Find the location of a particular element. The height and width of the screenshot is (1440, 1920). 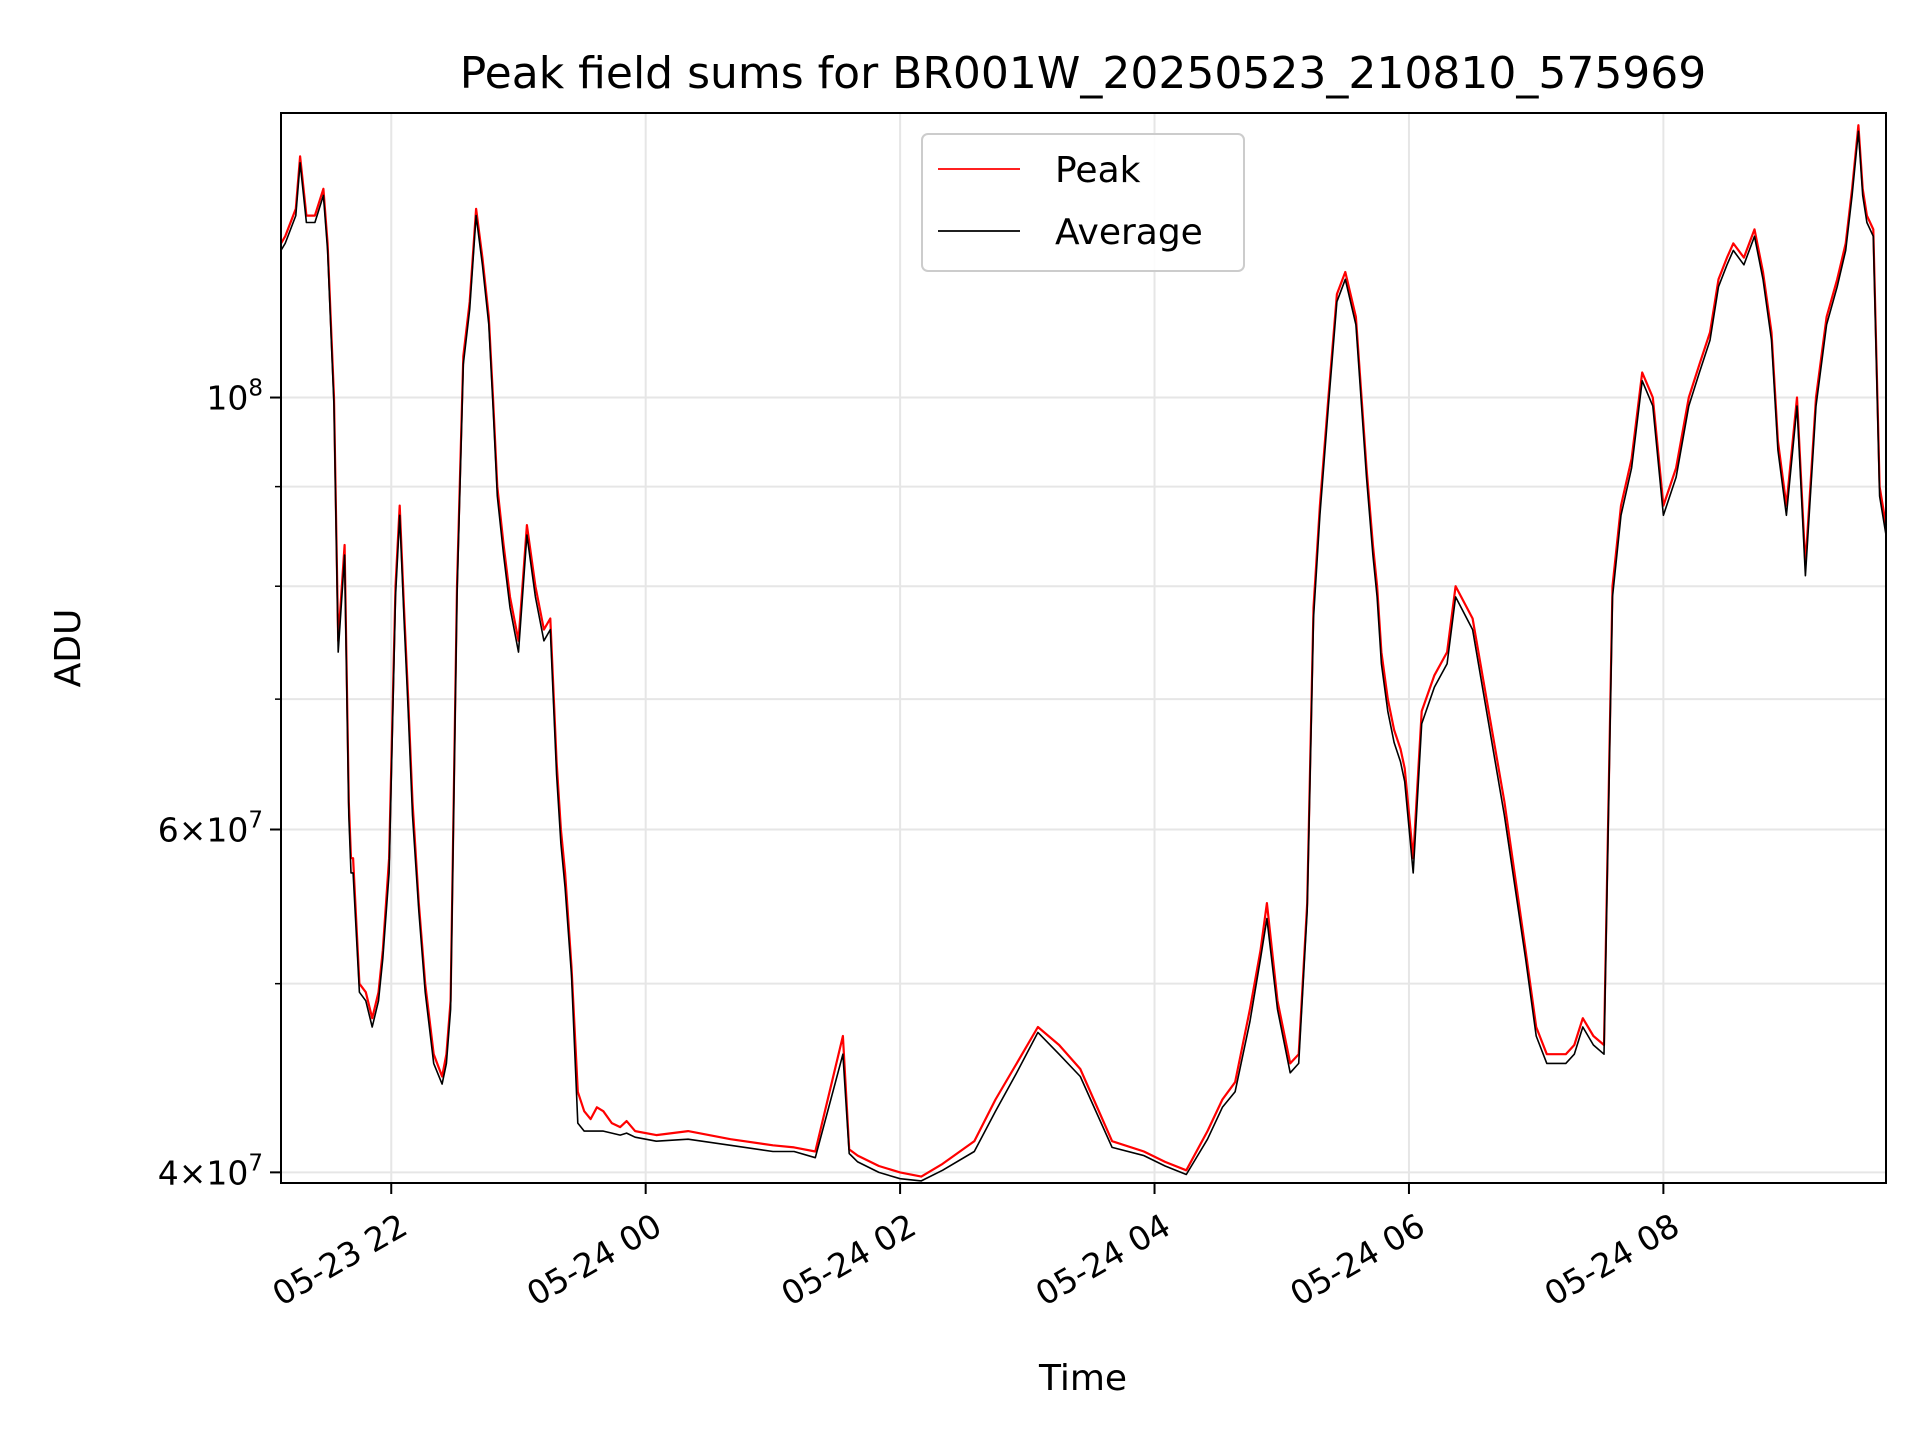

y-axis-label: ADU is located at coordinates (68, 648).